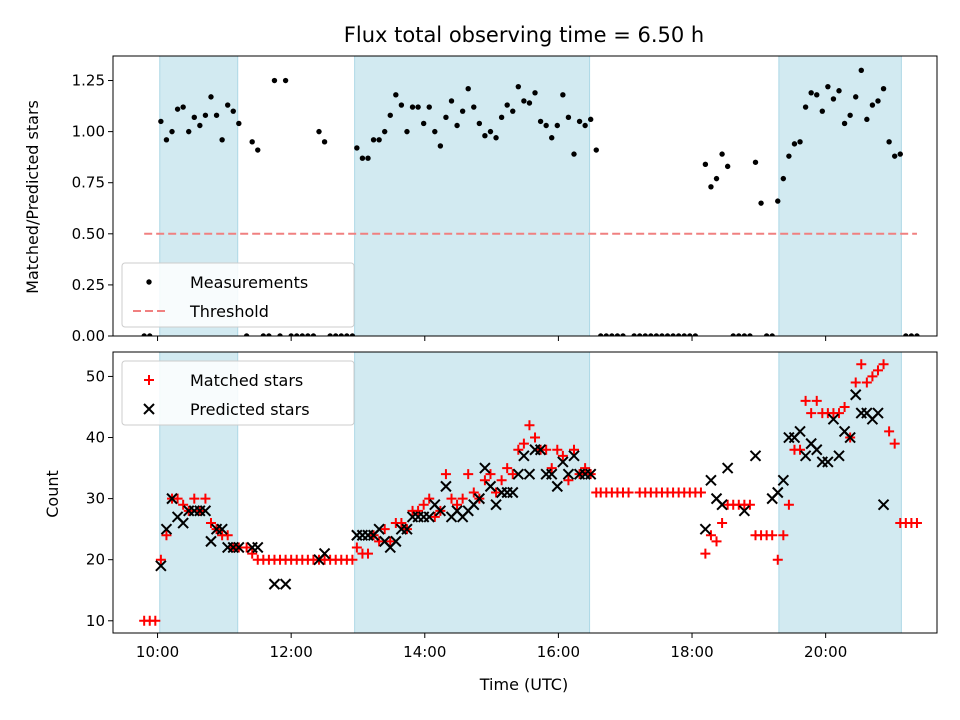  I want to click on bottom-y-axis-label: Count, so click(52, 494).